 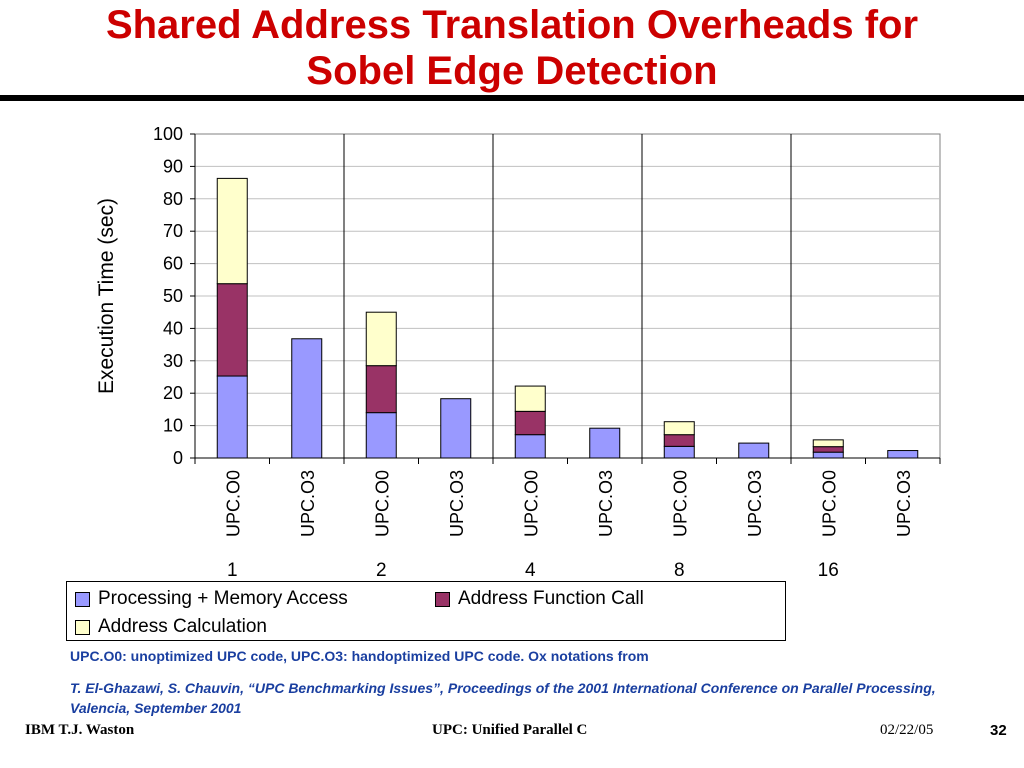 What do you see at coordinates (551, 598) in the screenshot?
I see `legend-label-function-call: Address Function Call` at bounding box center [551, 598].